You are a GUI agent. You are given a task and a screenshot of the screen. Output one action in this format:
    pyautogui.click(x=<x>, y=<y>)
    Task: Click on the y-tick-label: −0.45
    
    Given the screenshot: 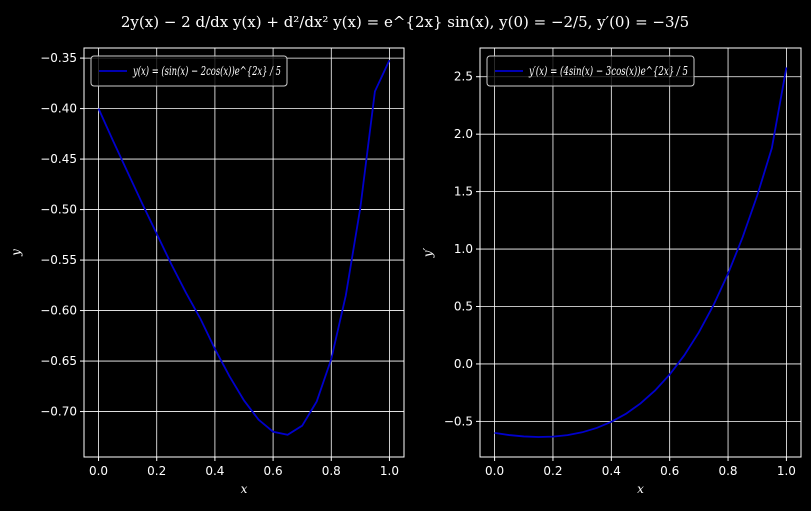 What is the action you would take?
    pyautogui.click(x=58, y=159)
    